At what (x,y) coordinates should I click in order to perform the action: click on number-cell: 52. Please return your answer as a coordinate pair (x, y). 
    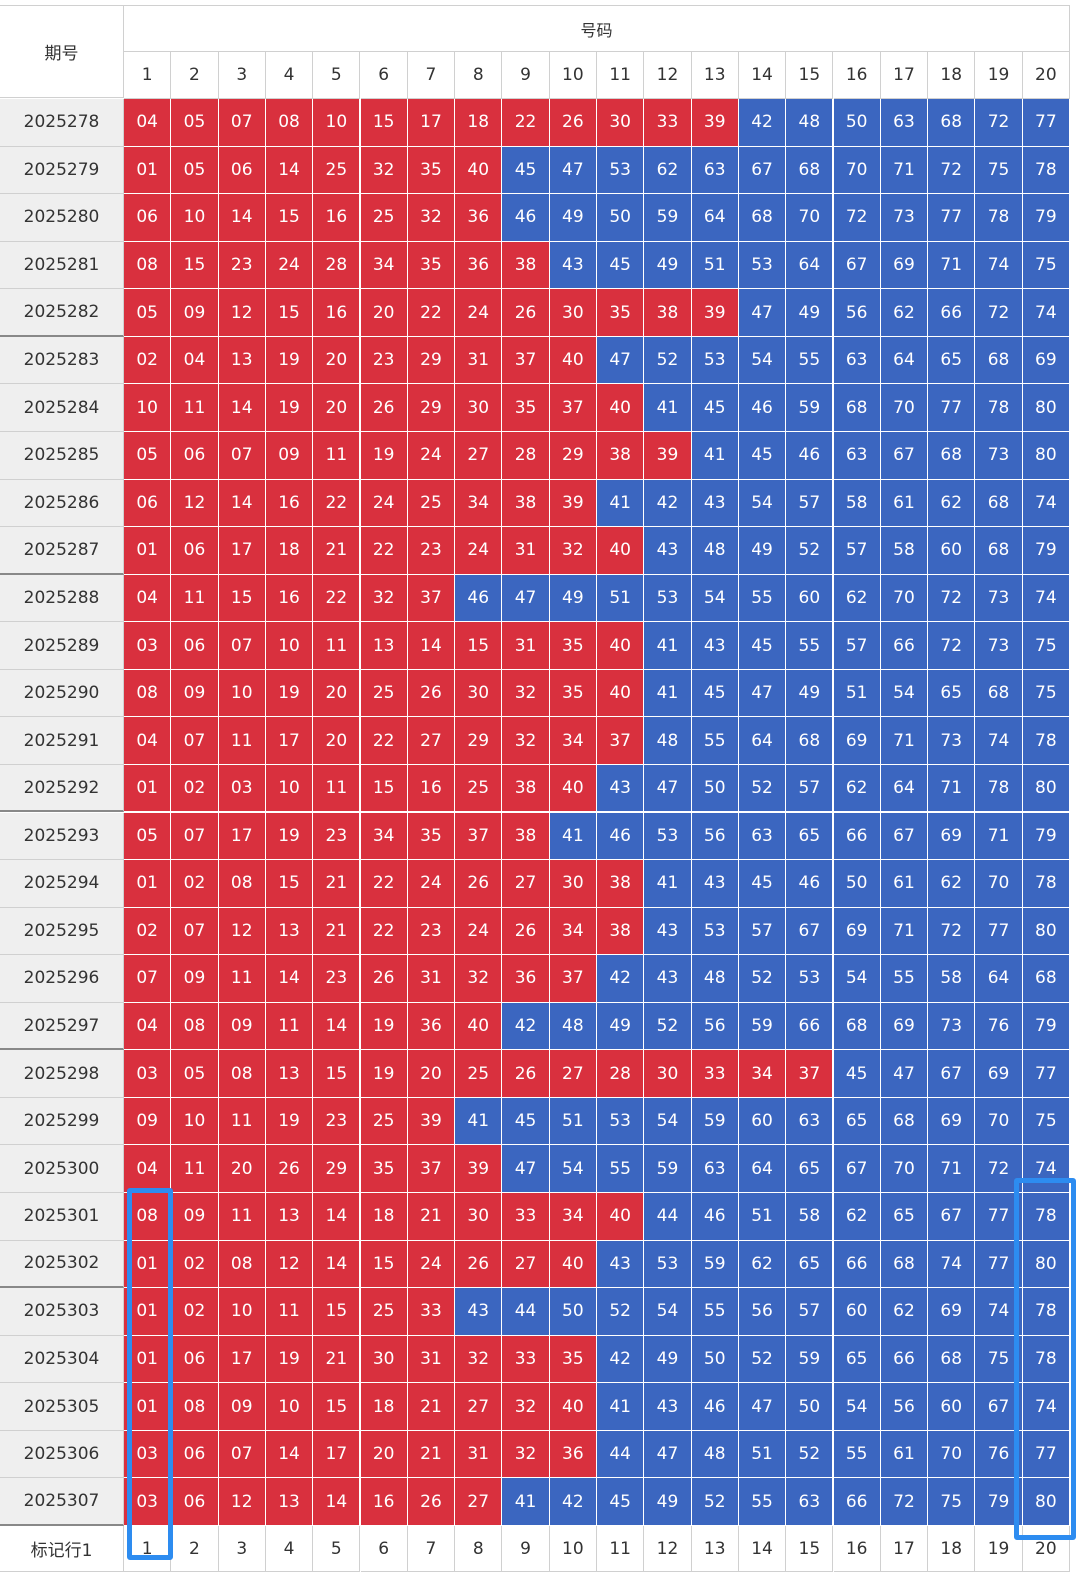
    Looking at the image, I should click on (810, 1454).